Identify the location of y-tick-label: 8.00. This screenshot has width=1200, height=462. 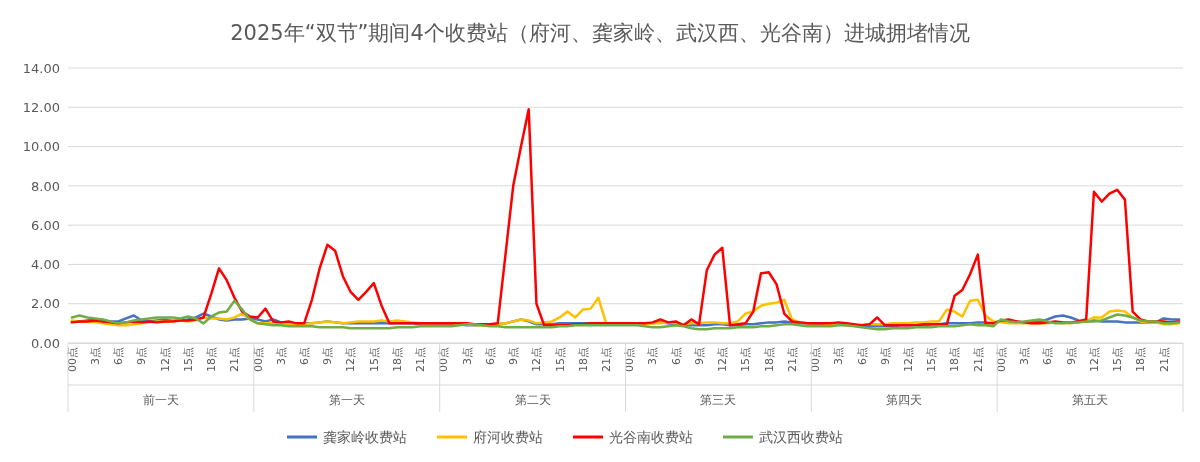
(45, 186).